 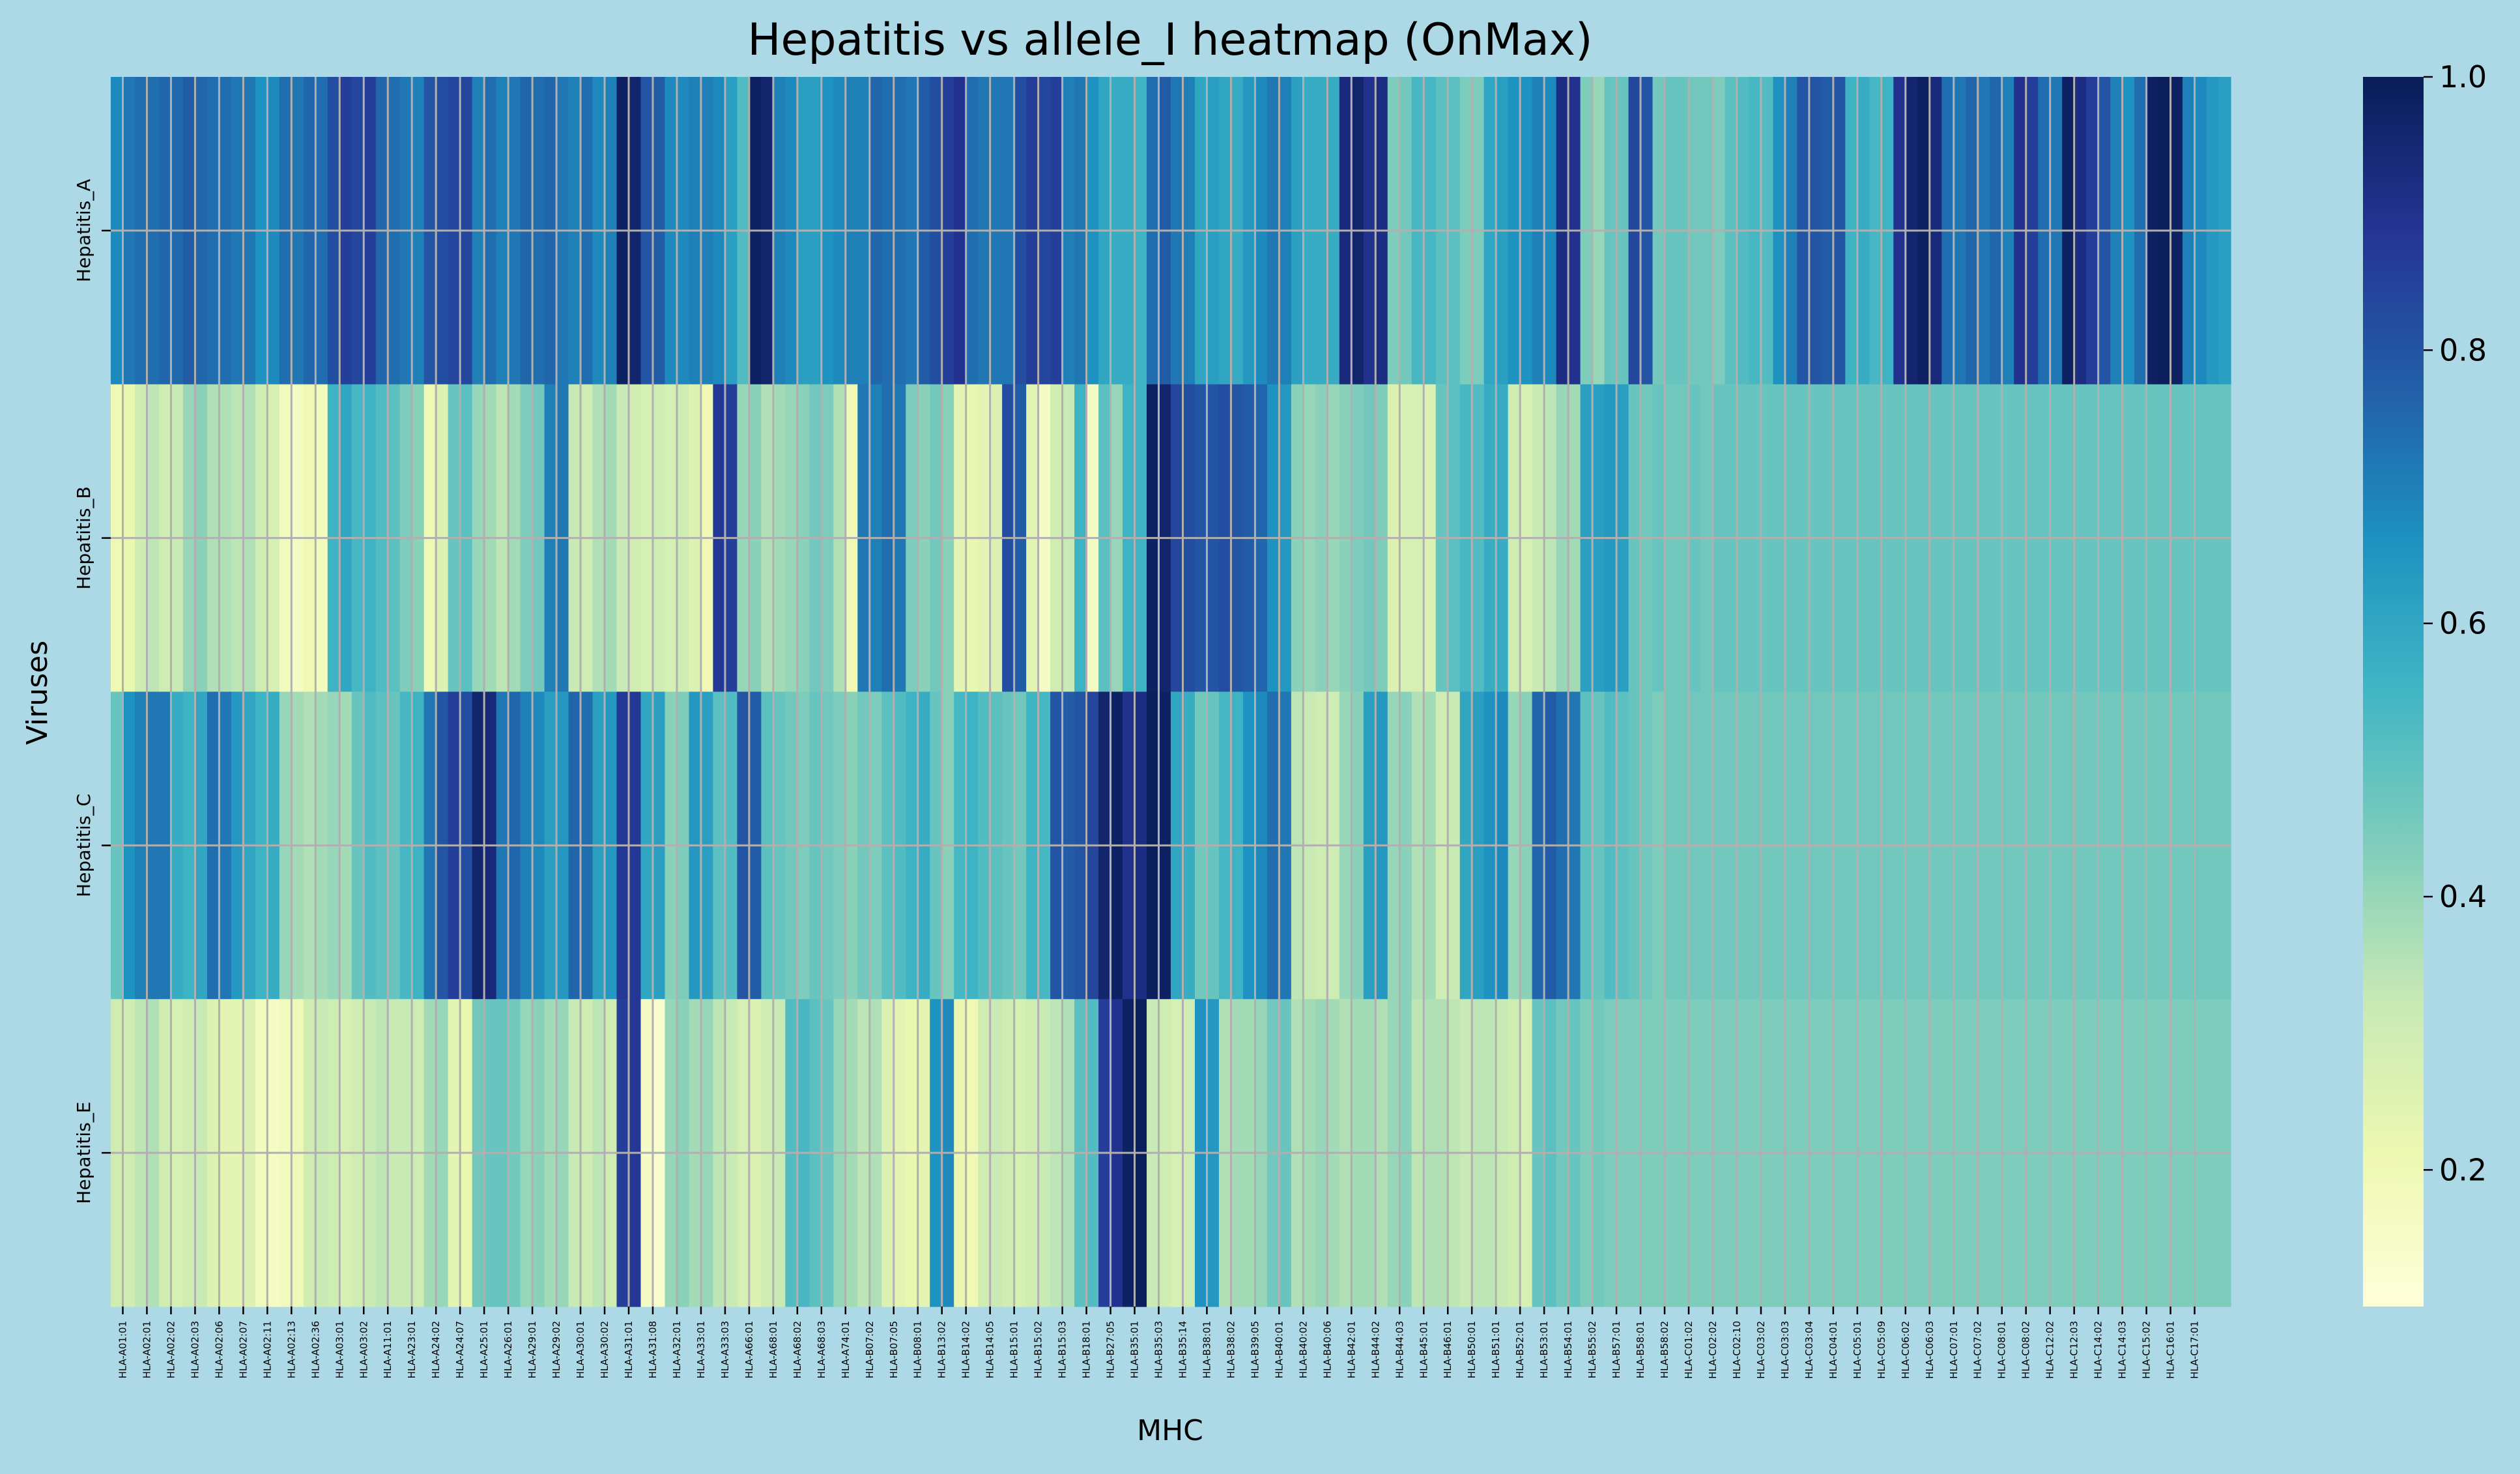 I want to click on colorbar-ticks: 0.2 0.4 0.6 0.8 1.0, so click(x=2455, y=623).